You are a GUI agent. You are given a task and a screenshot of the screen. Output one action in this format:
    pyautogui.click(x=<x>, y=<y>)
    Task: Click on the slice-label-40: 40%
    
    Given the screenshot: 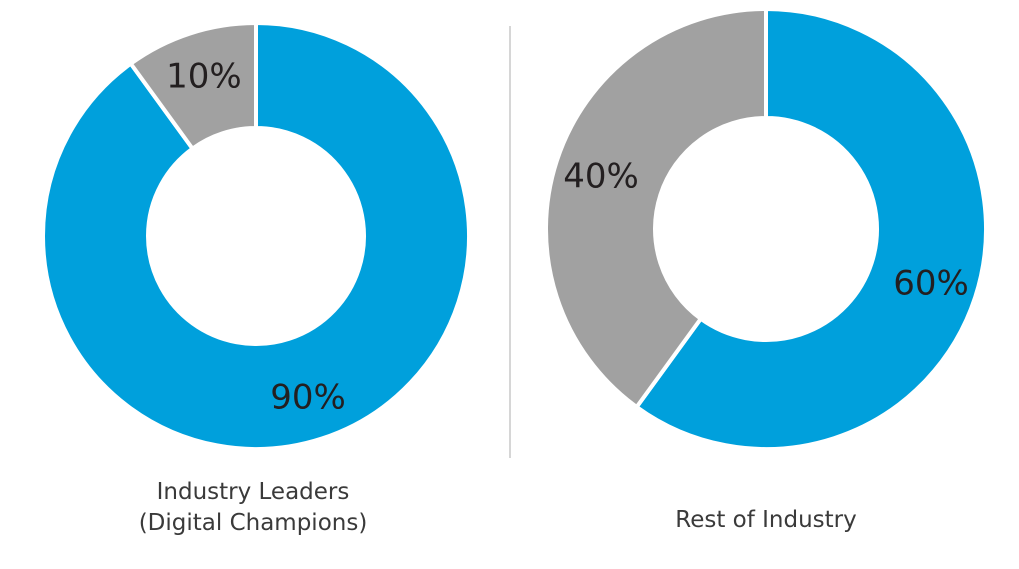 What is the action you would take?
    pyautogui.click(x=601, y=176)
    